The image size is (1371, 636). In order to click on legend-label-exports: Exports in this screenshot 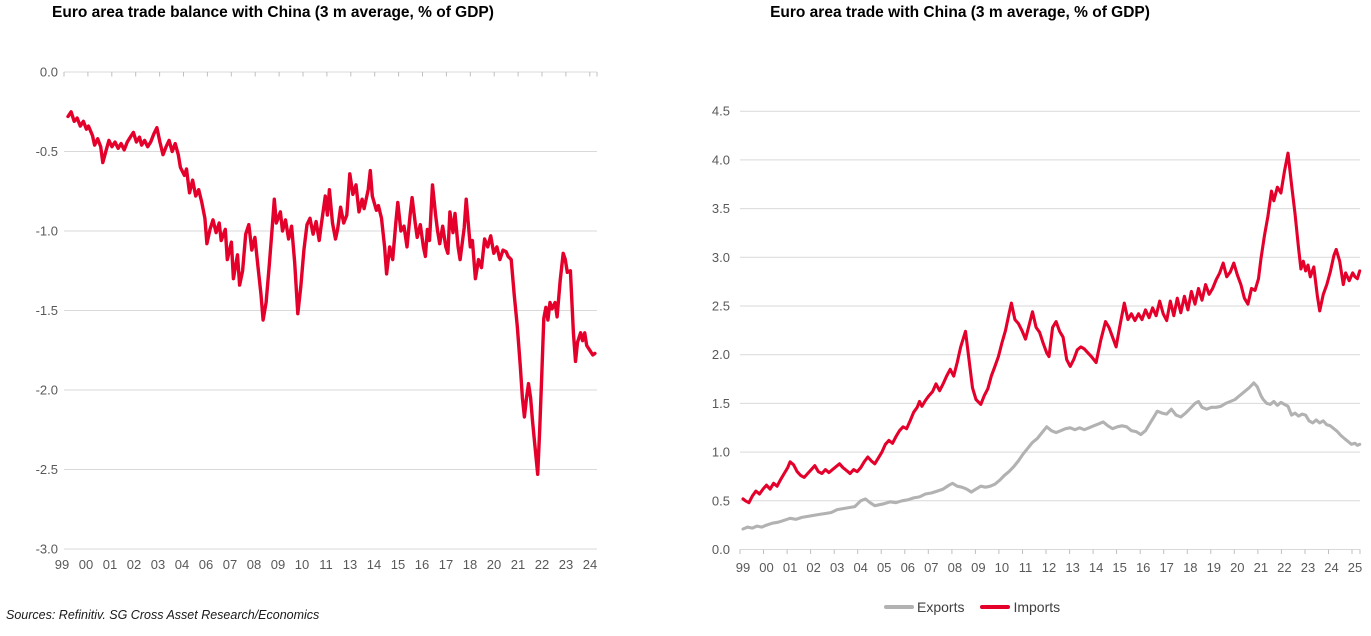, I will do `click(941, 607)`.